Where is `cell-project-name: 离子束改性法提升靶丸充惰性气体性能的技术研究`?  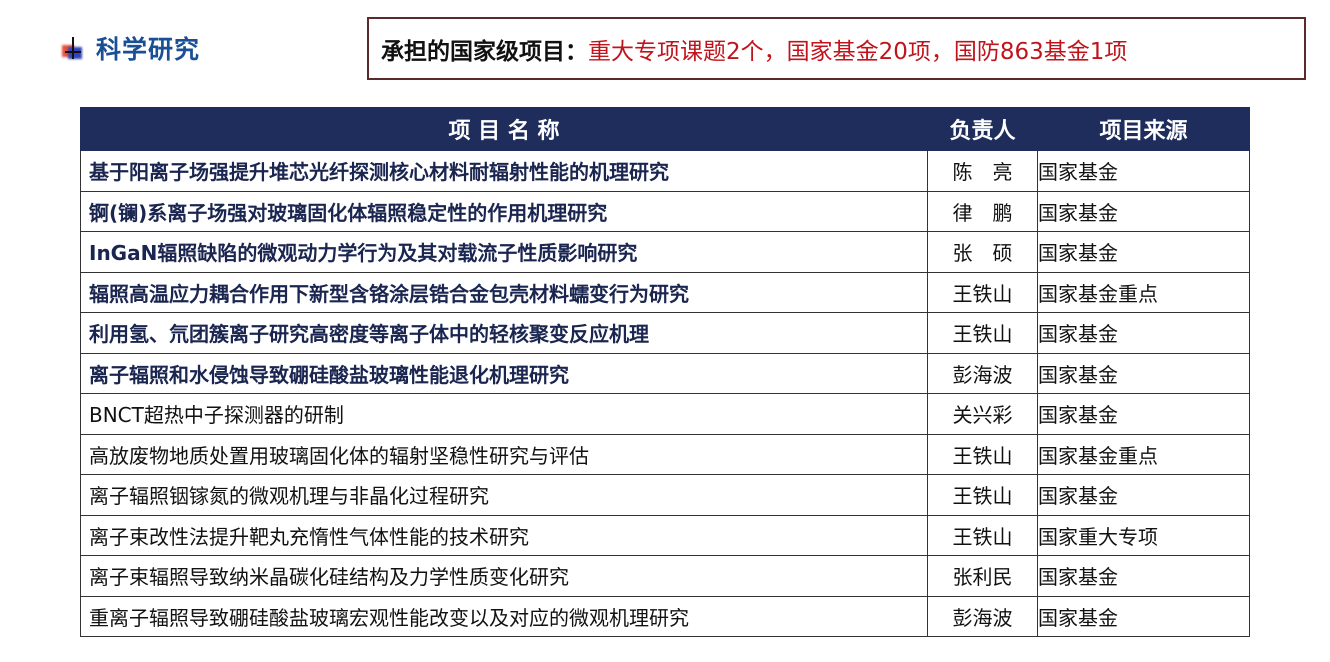
cell-project-name: 离子束改性法提升靶丸充惰性气体性能的技术研究 is located at coordinates (504, 535).